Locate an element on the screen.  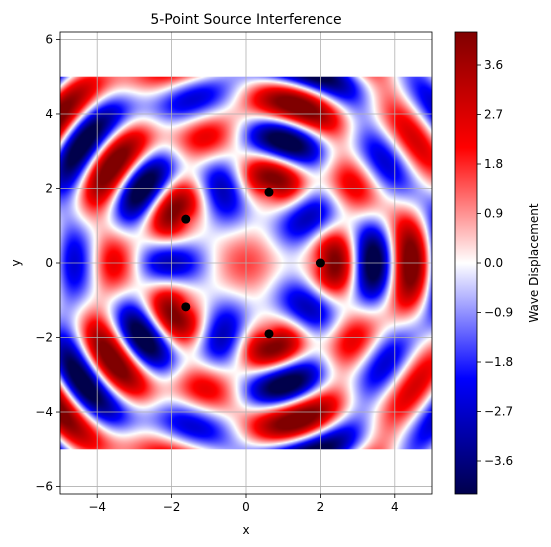
point-sources is located at coordinates (253, 263).